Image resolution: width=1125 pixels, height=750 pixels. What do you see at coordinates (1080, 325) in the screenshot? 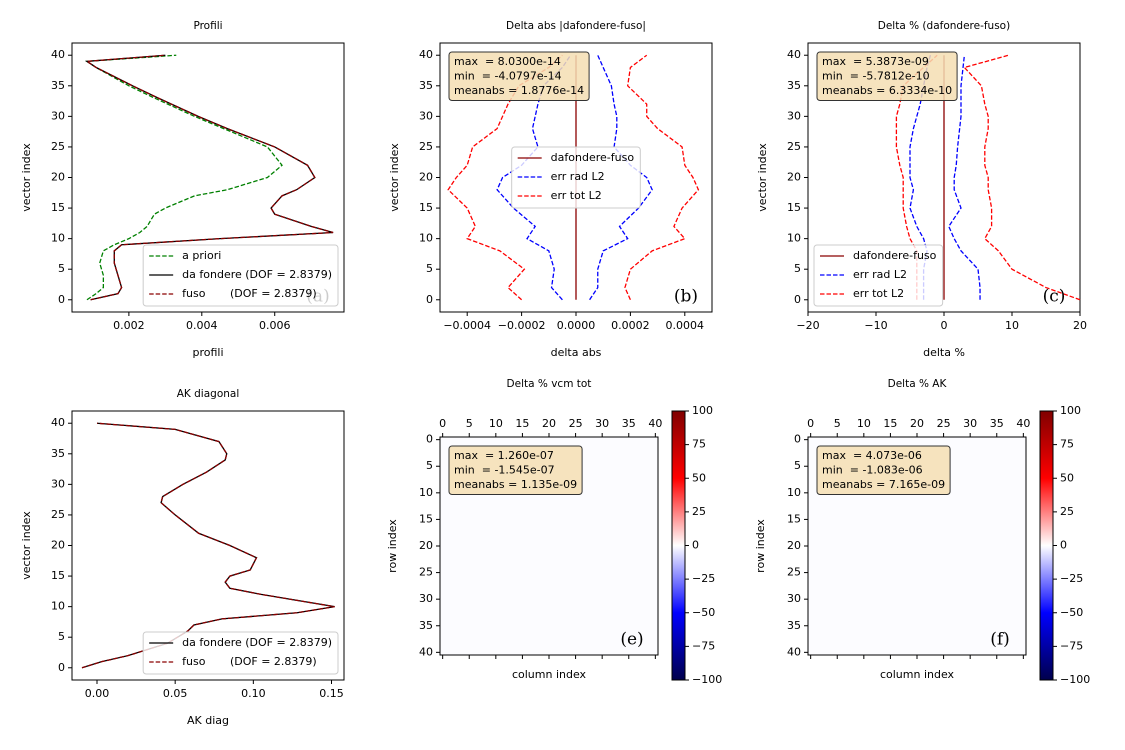
I see `x-tick-label: 20` at bounding box center [1080, 325].